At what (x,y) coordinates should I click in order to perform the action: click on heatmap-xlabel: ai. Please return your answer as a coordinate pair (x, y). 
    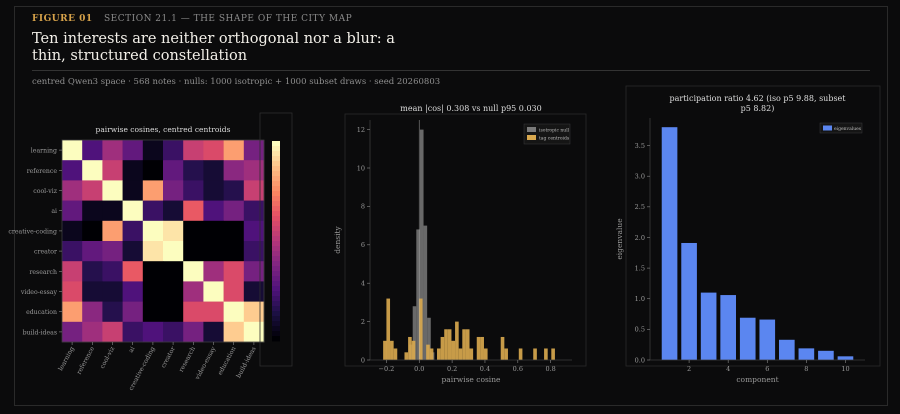
    Looking at the image, I should click on (132, 350).